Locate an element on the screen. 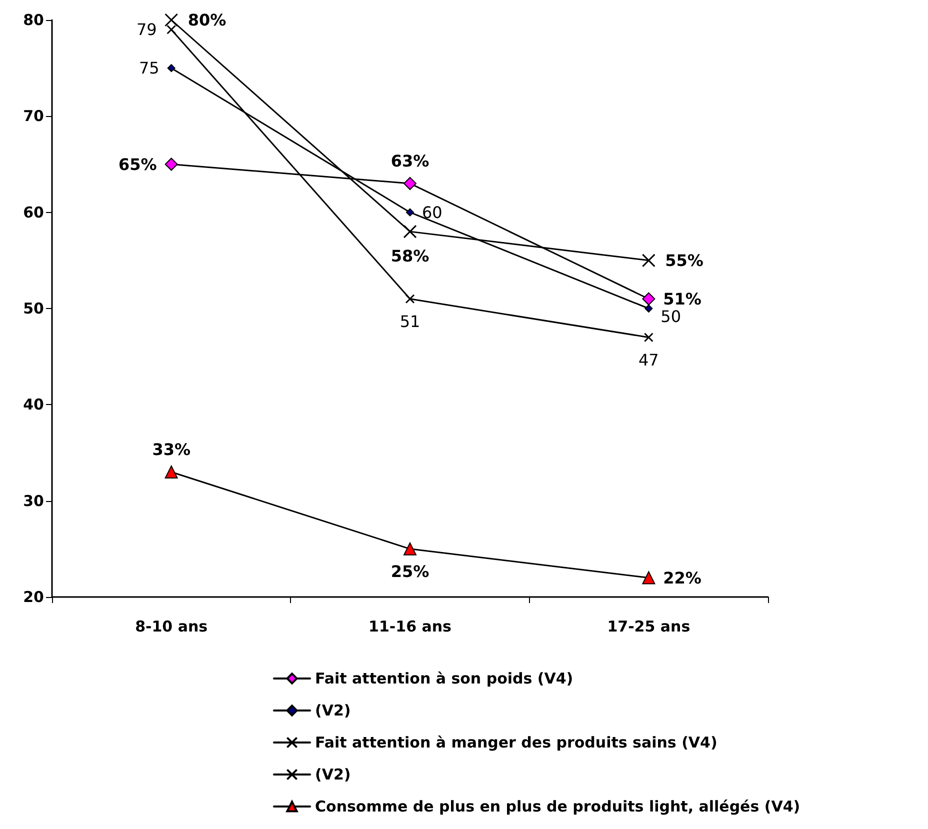  legend-label: Fait attention à manger des produits sains (V4) is located at coordinates (516, 743).